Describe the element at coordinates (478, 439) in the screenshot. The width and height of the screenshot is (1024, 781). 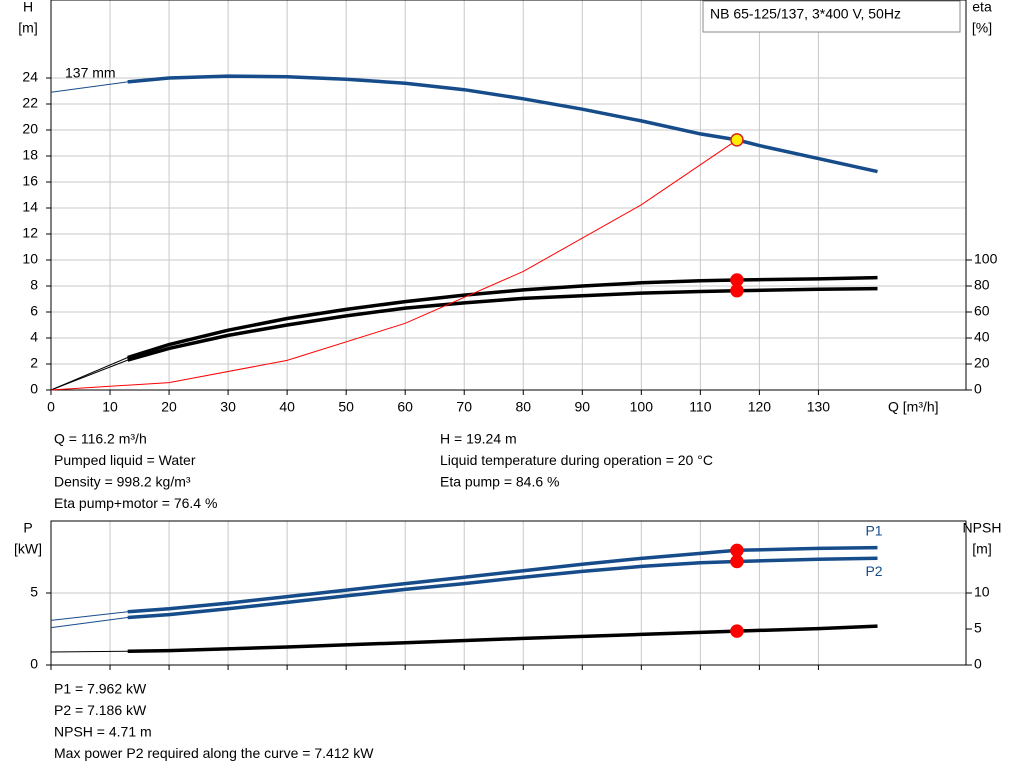
I see `info-line: H = 19.24 m` at that location.